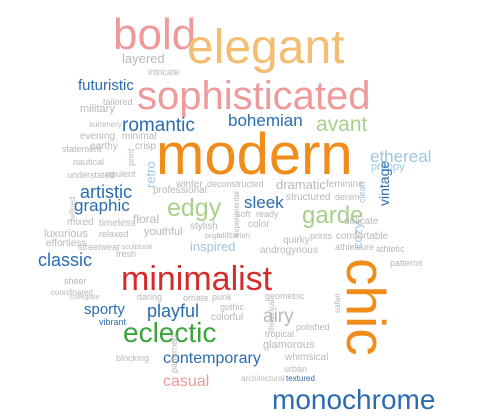 This screenshot has height=418, width=493. Describe the element at coordinates (66, 234) in the screenshot. I see `word-luxurious: luxurious` at that location.